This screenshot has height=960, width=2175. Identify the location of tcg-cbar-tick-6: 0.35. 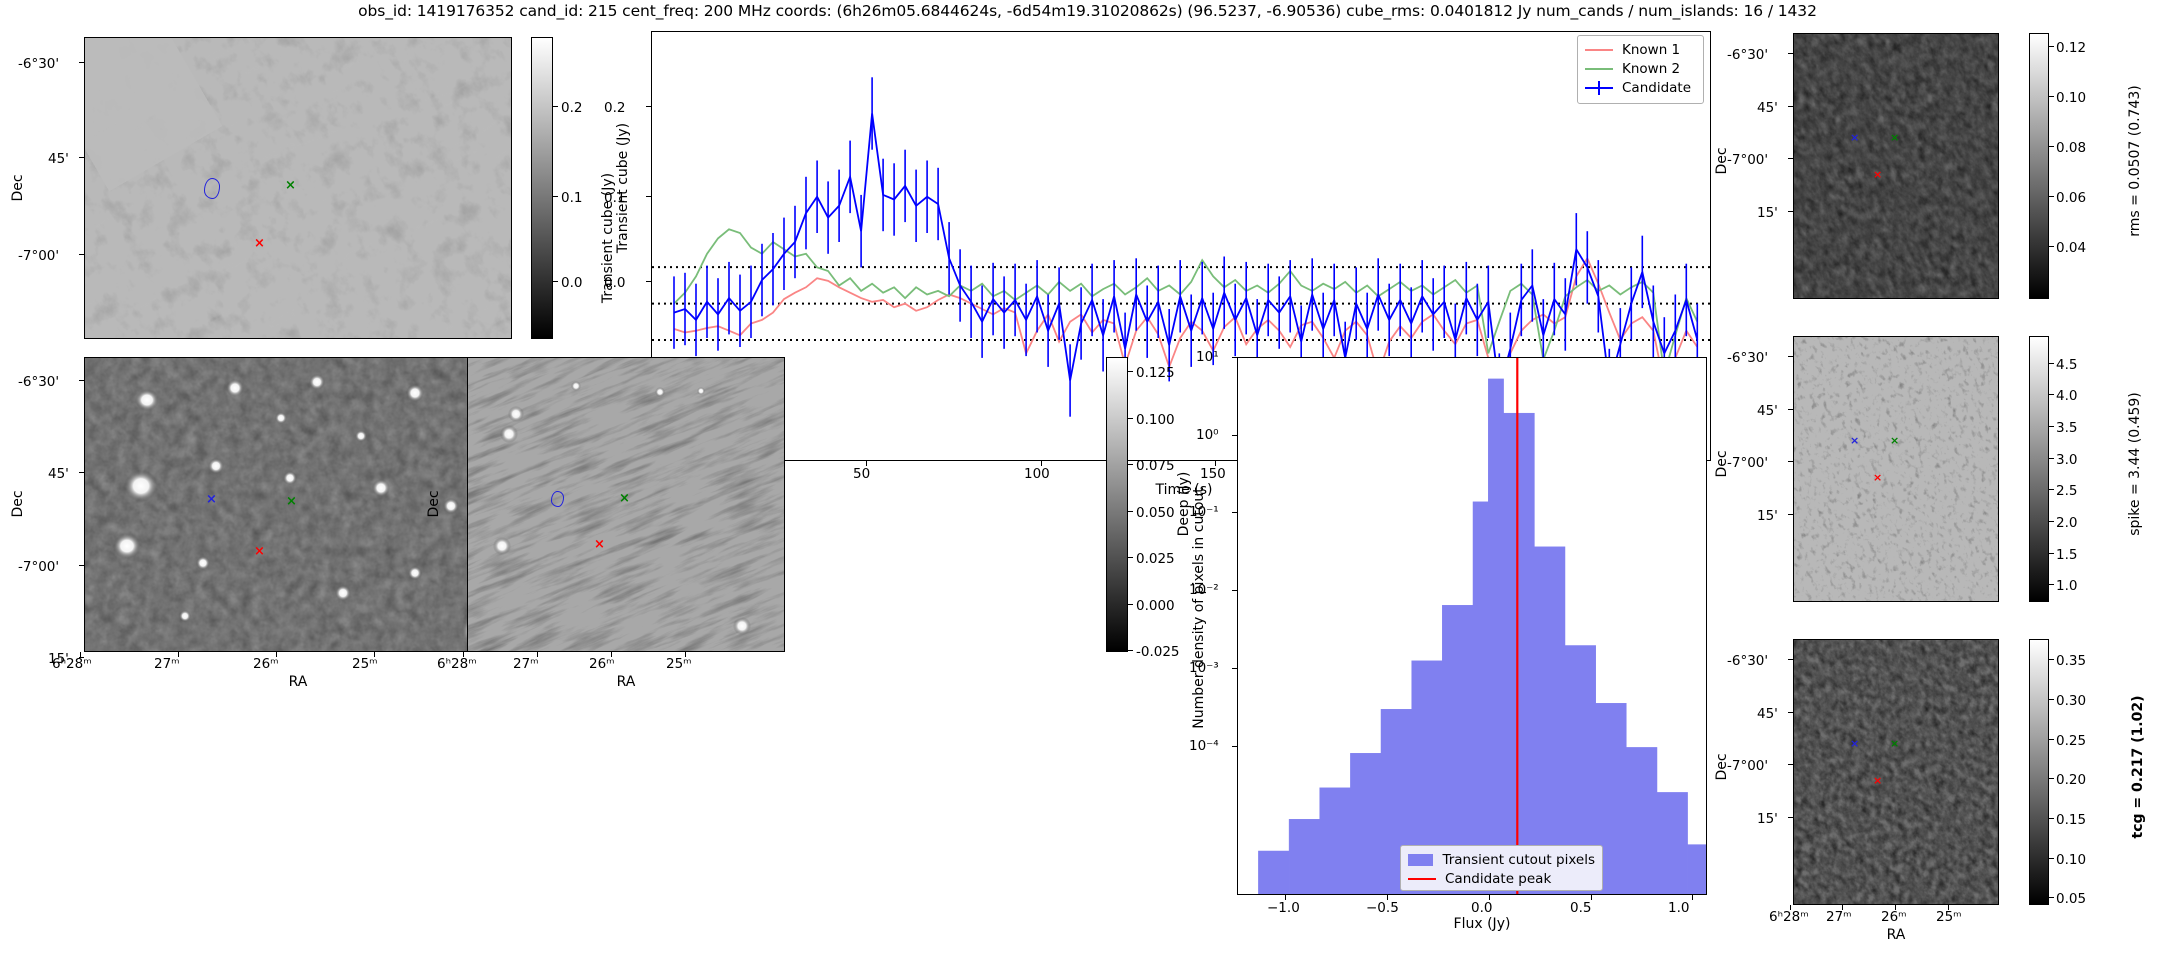
(2071, 661).